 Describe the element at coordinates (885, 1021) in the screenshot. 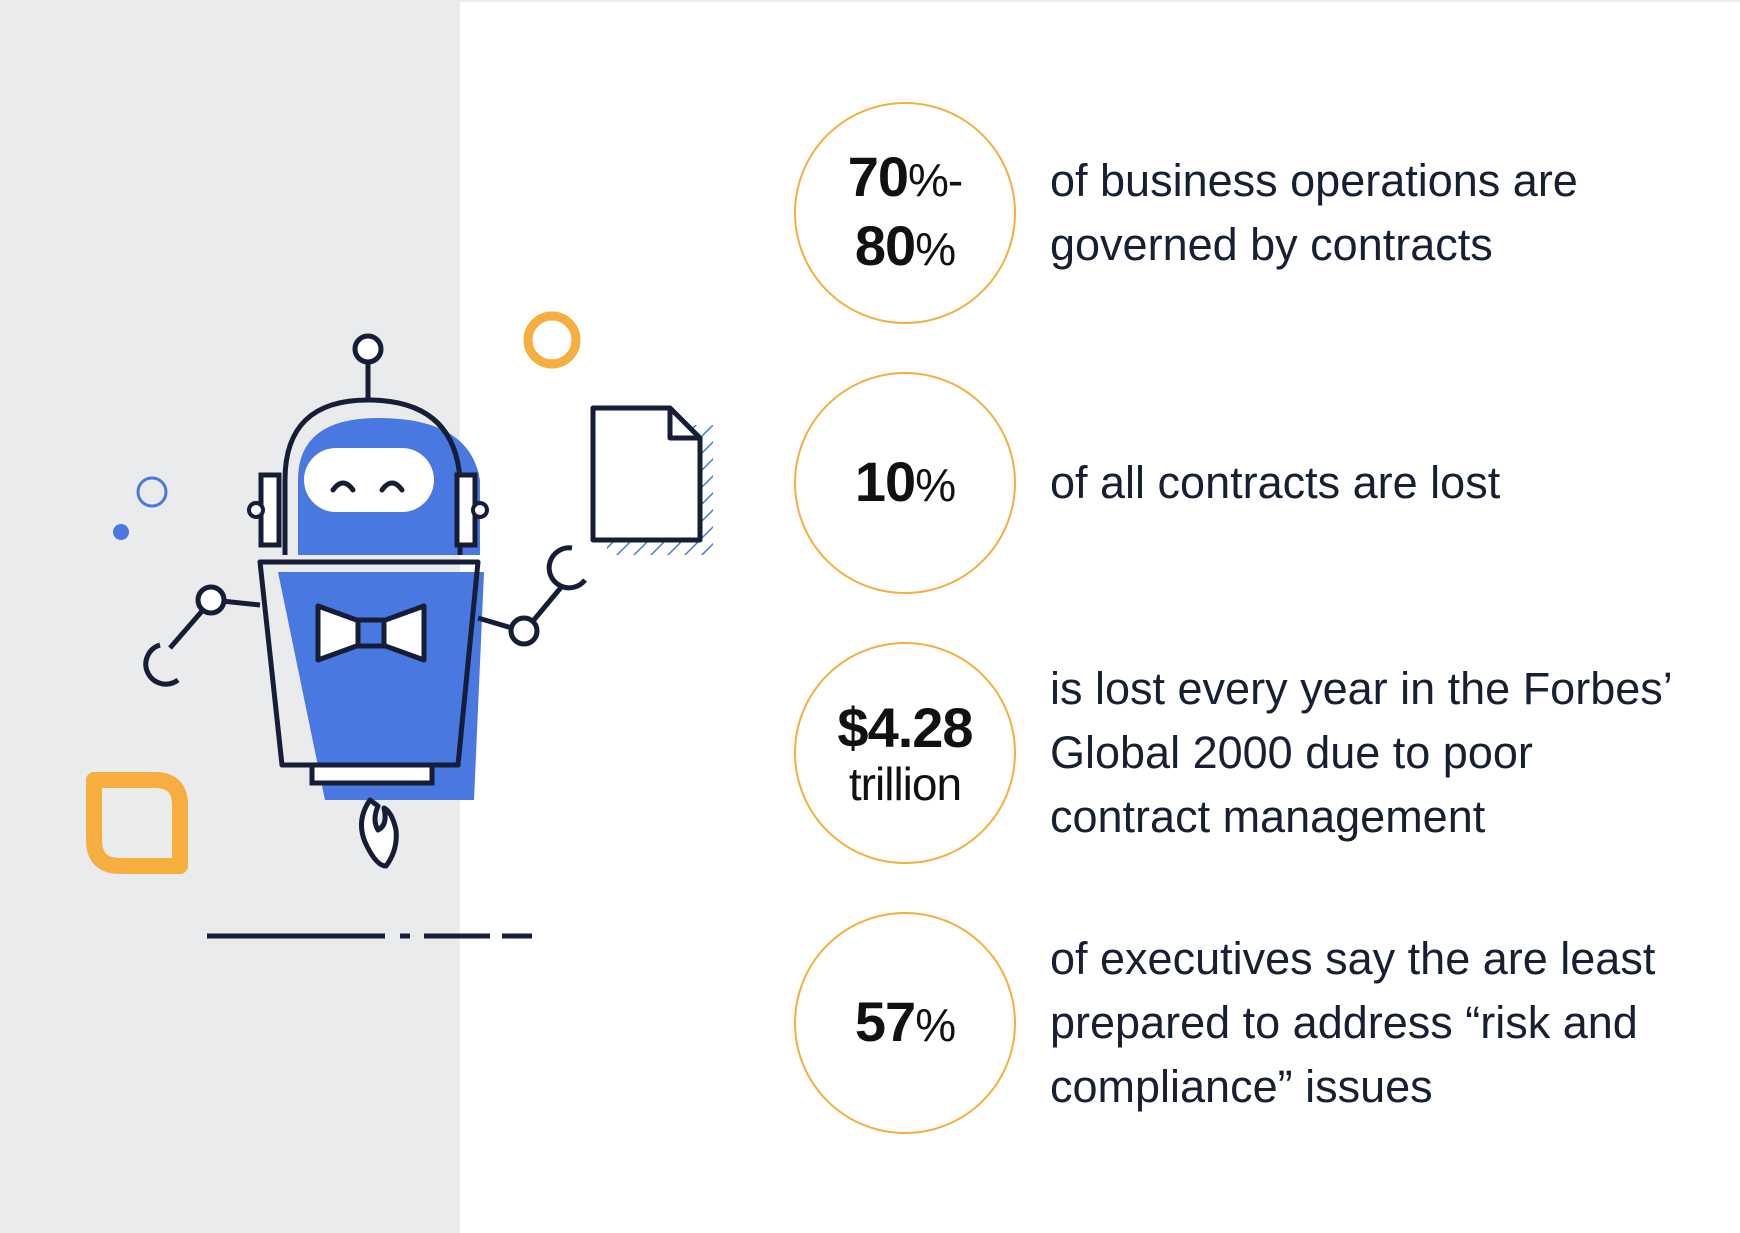

I see `stat-value-number: 57` at that location.